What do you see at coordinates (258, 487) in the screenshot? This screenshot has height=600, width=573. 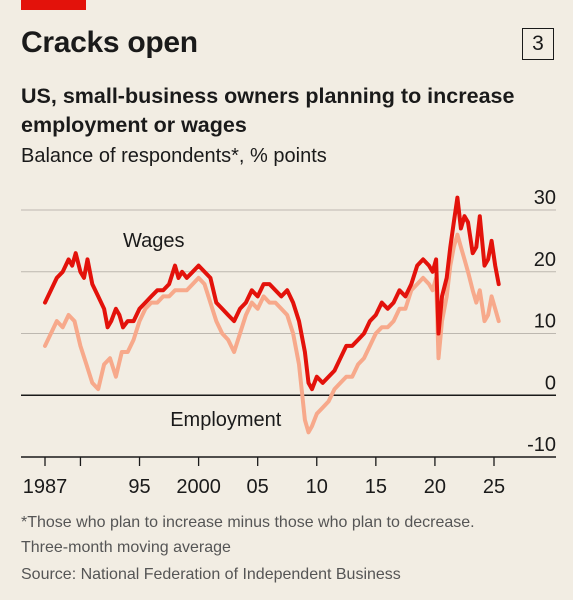 I see `x-tick-label: 05` at bounding box center [258, 487].